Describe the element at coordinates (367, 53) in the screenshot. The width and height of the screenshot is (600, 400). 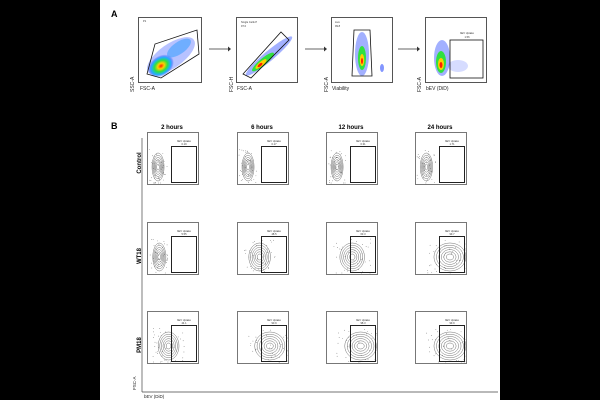
I see `density-plot-viability` at that location.